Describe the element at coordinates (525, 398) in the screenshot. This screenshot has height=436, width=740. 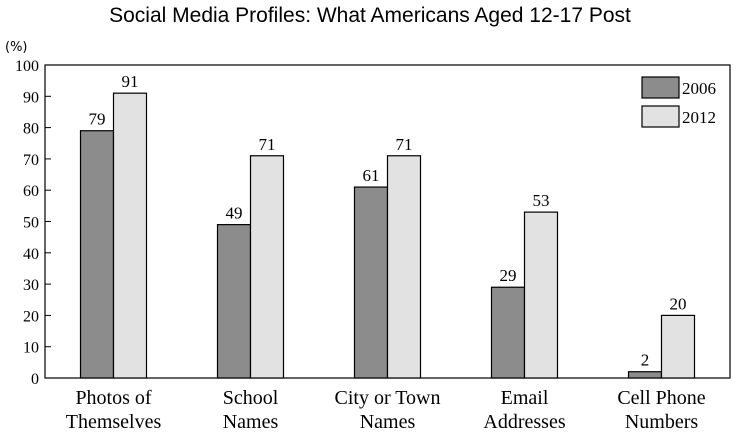
I see `category-label: Email` at that location.